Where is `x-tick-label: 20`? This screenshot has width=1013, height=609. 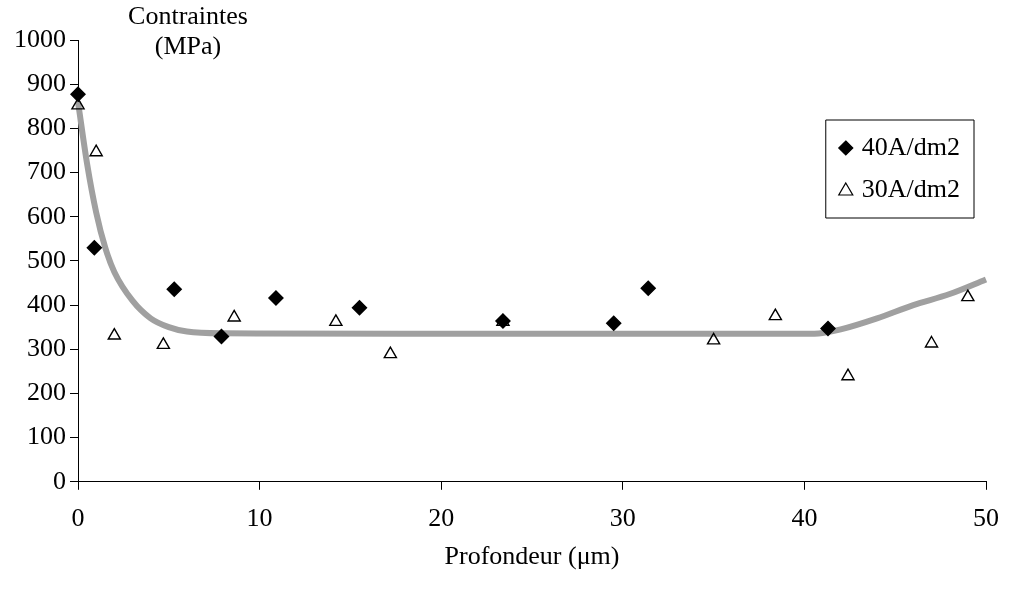 x-tick-label: 20 is located at coordinates (441, 518).